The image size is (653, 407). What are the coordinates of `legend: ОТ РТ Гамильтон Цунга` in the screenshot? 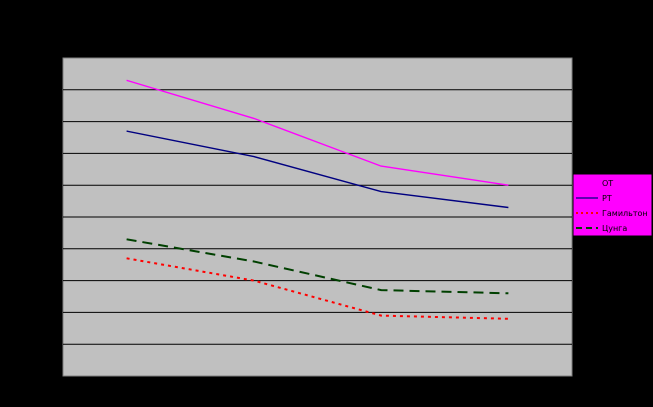 It's located at (612, 205).